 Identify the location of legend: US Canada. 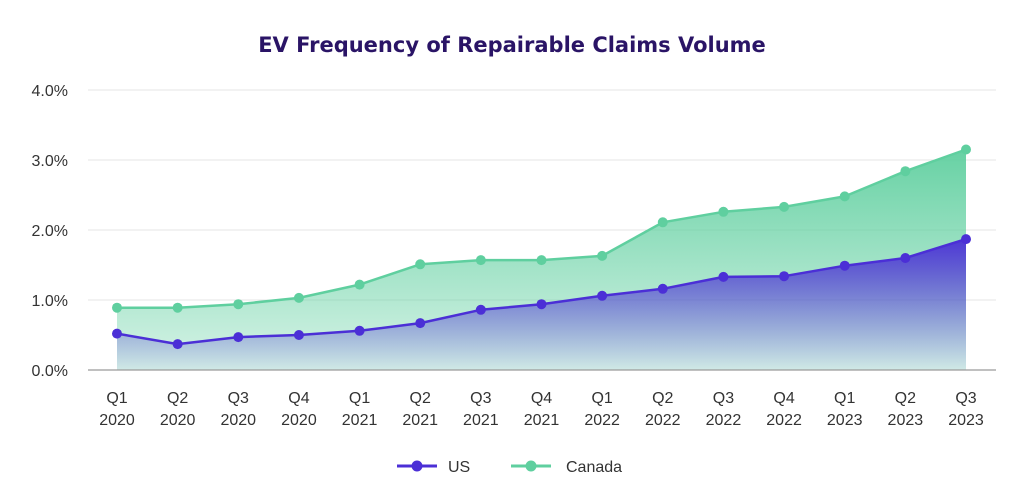
(509, 467).